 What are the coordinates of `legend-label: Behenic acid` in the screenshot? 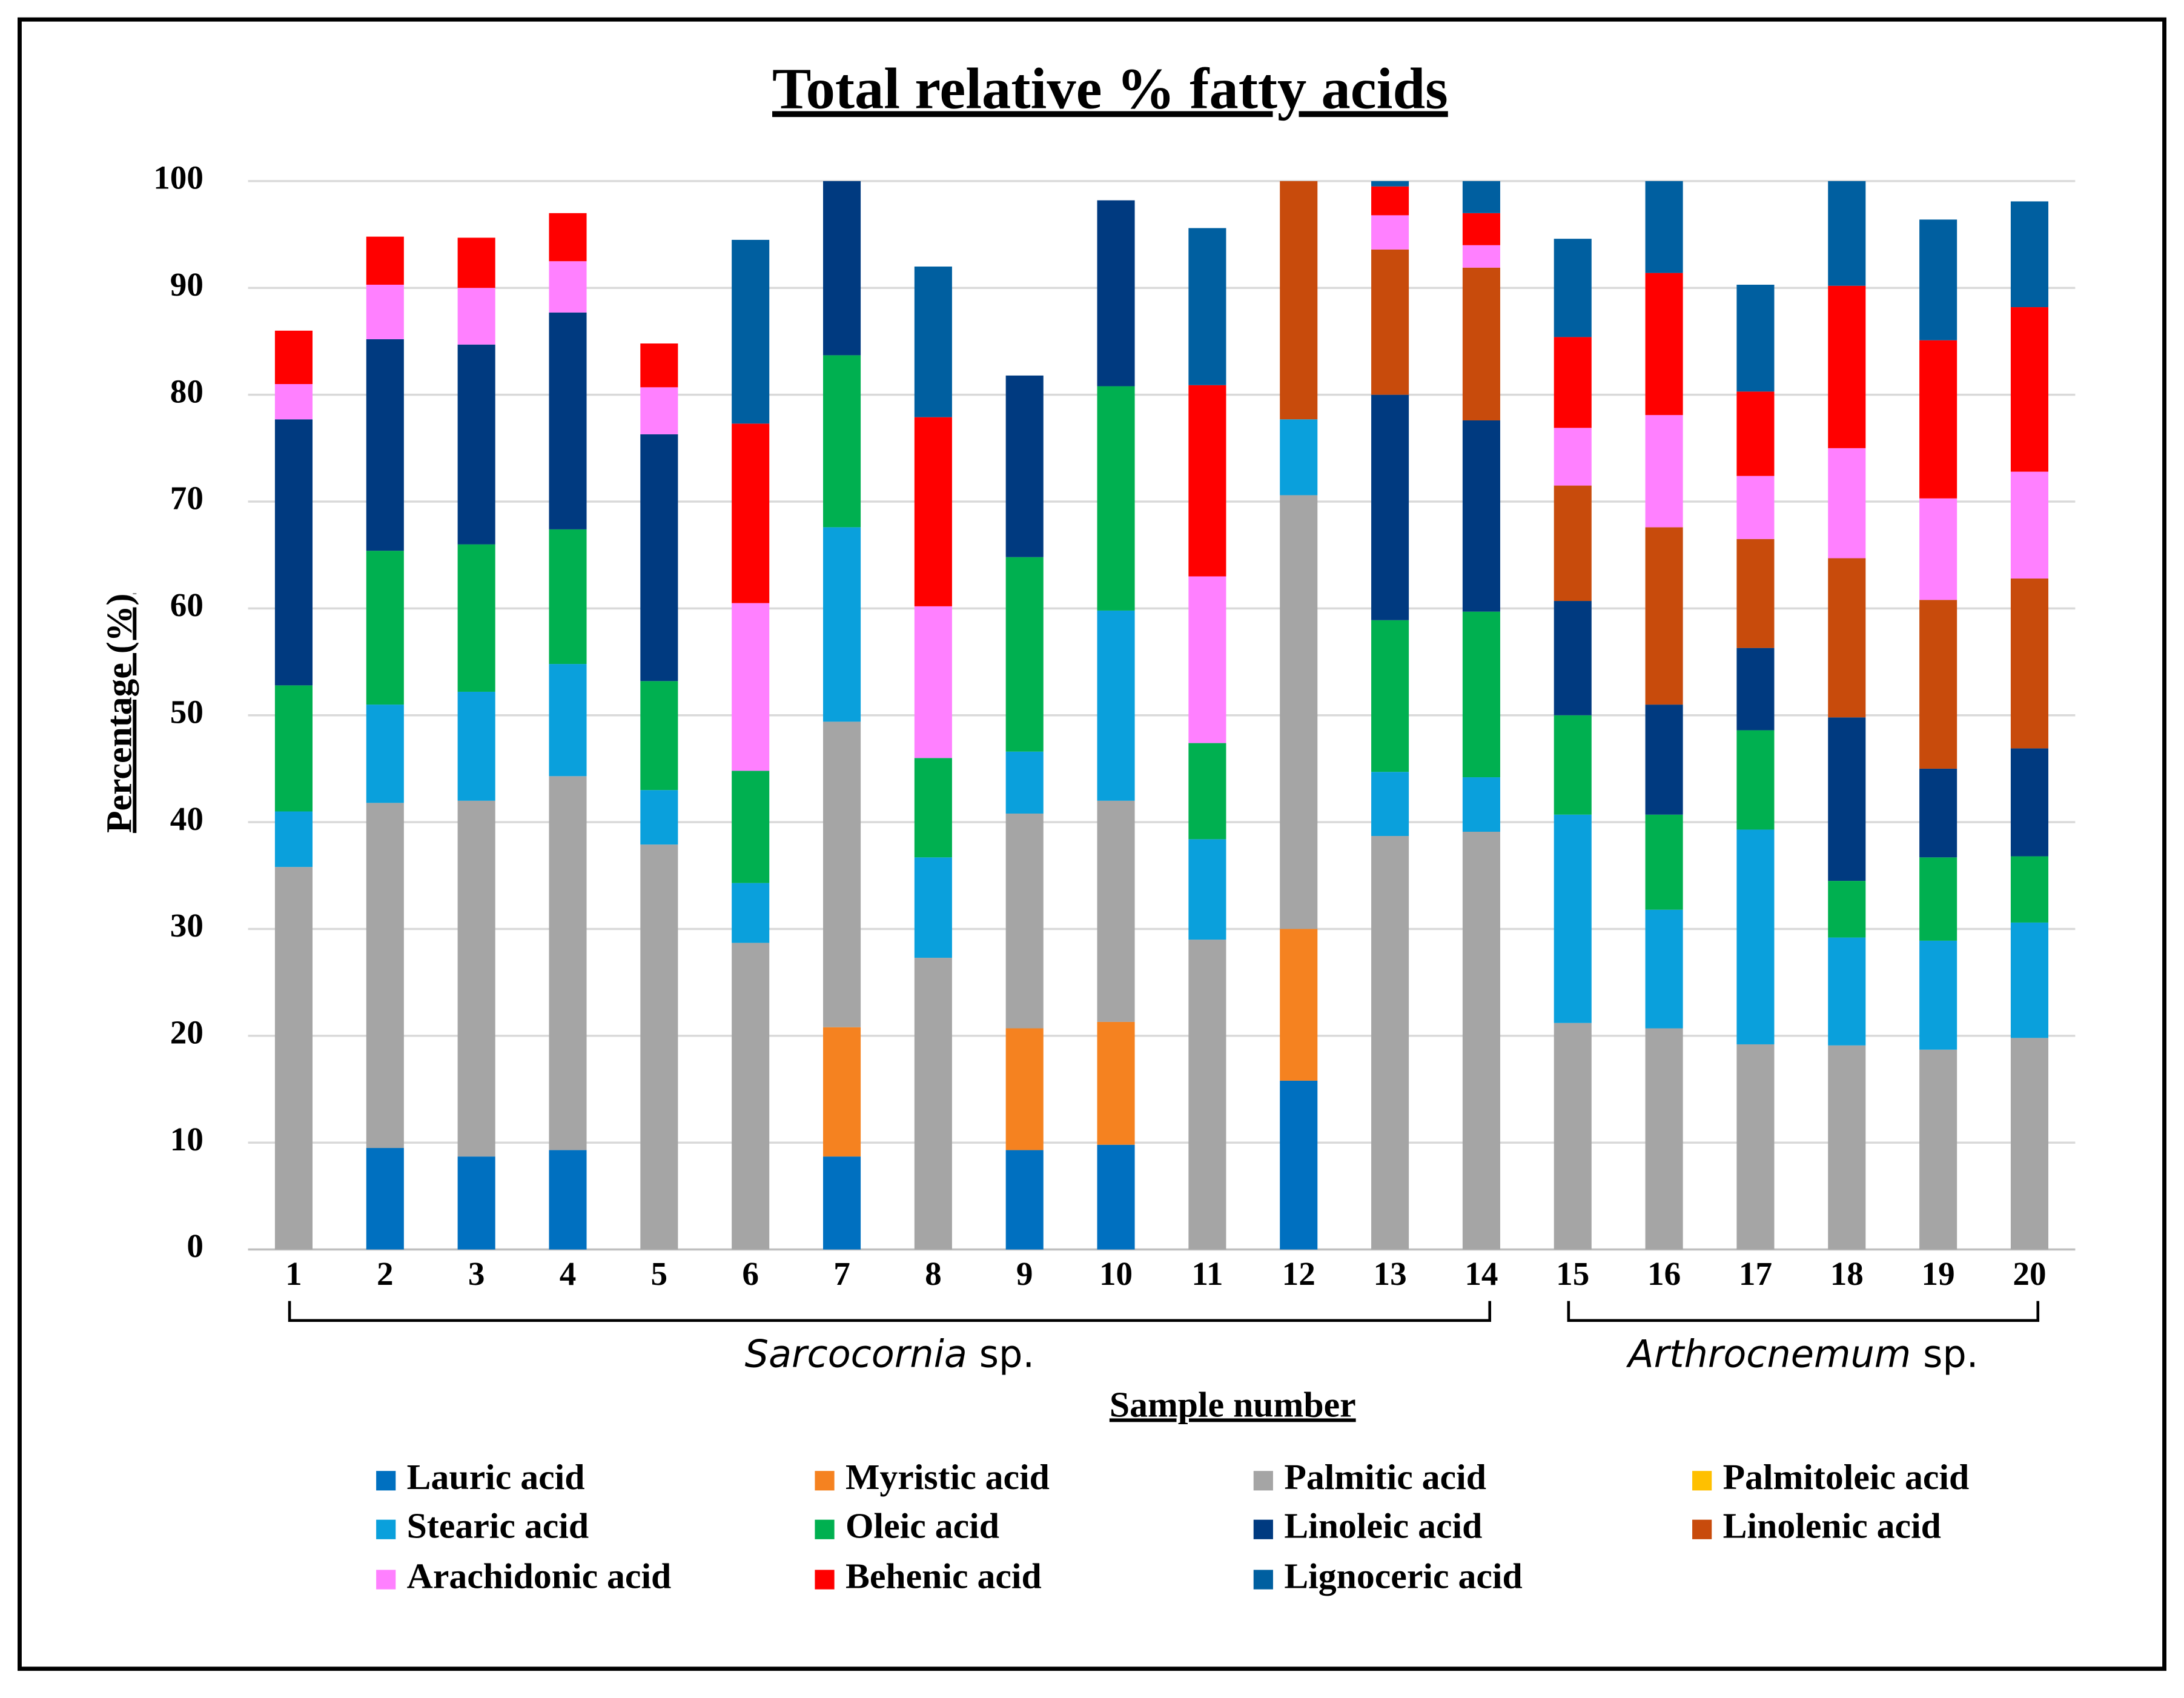 It's located at (943, 1576).